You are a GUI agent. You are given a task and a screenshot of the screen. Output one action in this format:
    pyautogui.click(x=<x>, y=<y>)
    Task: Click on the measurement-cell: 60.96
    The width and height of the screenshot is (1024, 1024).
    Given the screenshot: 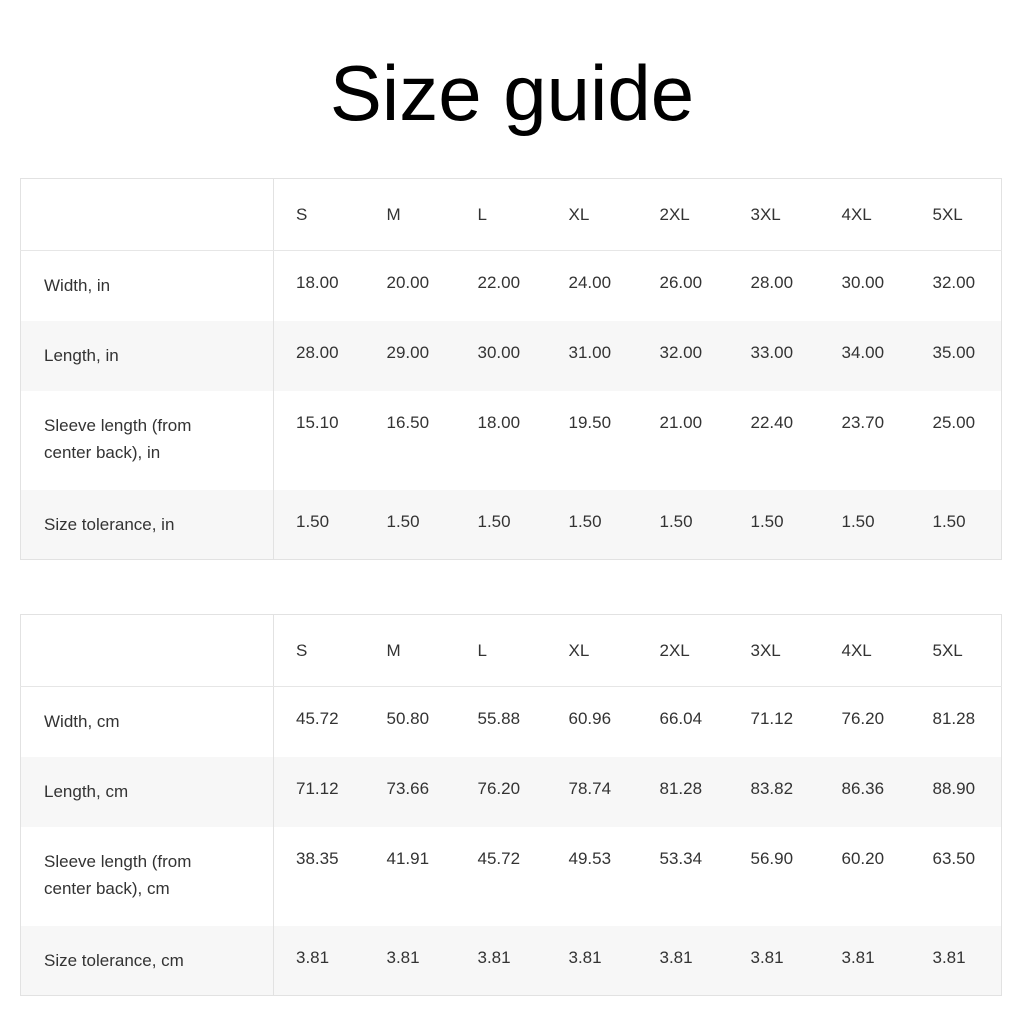 What is the action you would take?
    pyautogui.click(x=590, y=718)
    